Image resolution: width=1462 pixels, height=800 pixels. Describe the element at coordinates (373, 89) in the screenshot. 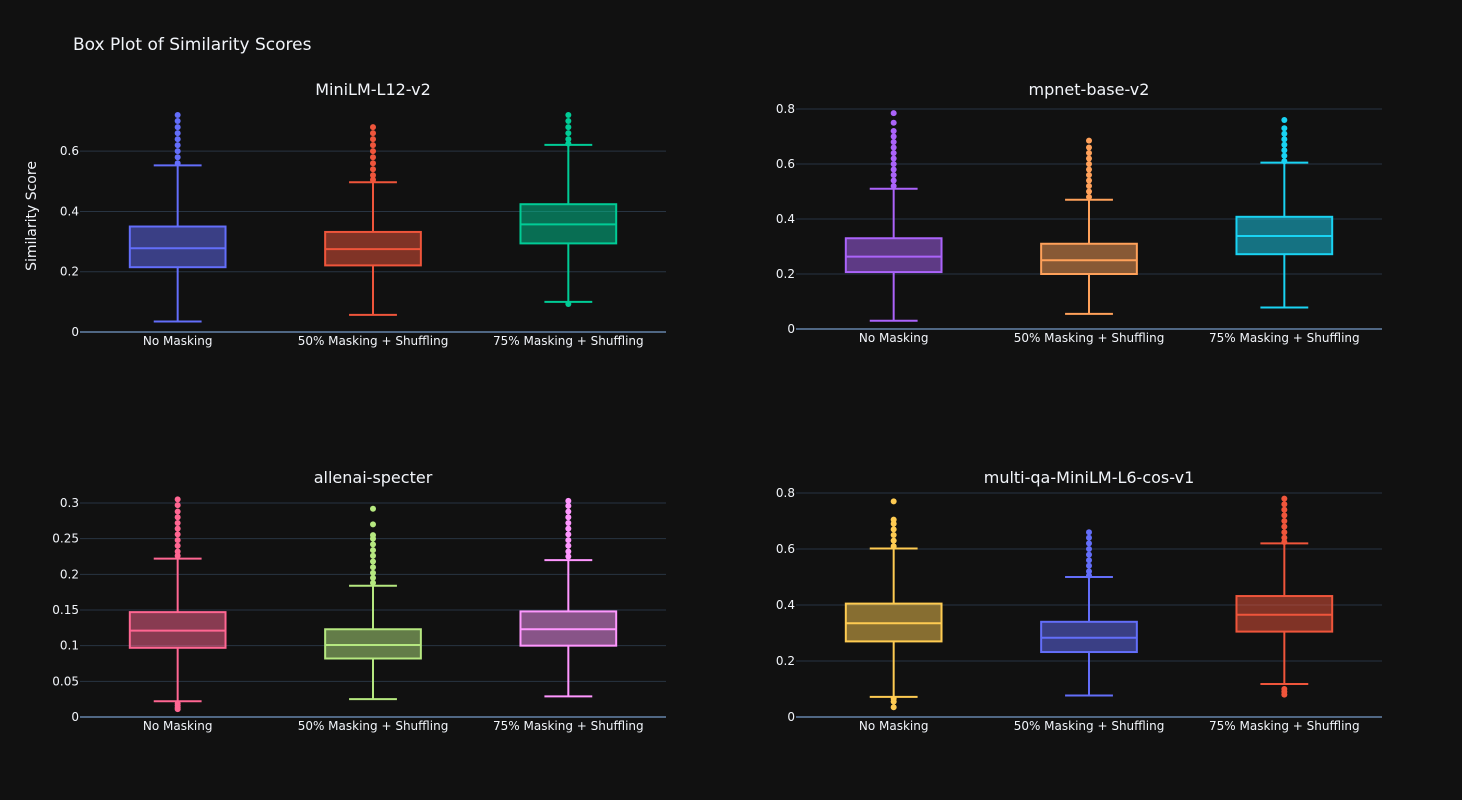

I see `subplot-title: MiniLM-L12-v2` at that location.